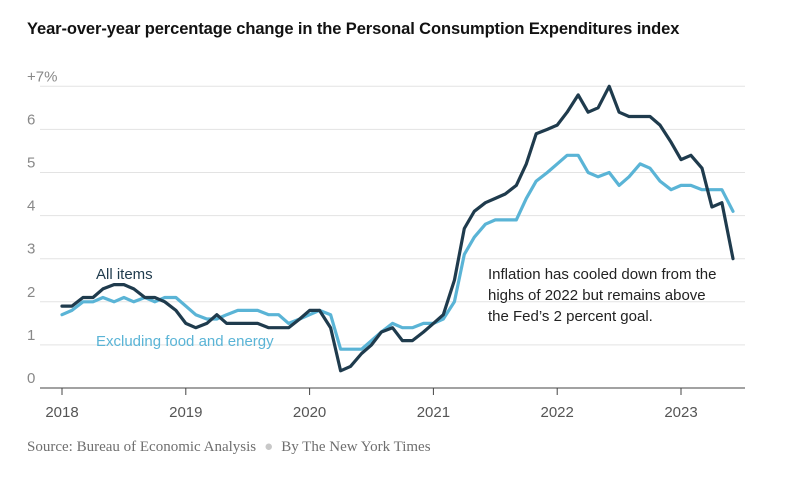 This screenshot has height=498, width=799. What do you see at coordinates (392, 404) in the screenshot?
I see `x-axis: 2018 2019 2020 2021 2022 2023` at bounding box center [392, 404].